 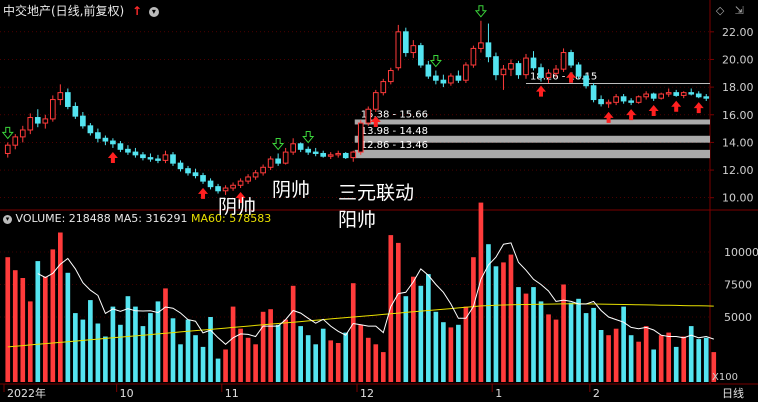 I want to click on chart-title-bar: 中交地产(日线,前复权) ↑ ▾, so click(x=81, y=10).